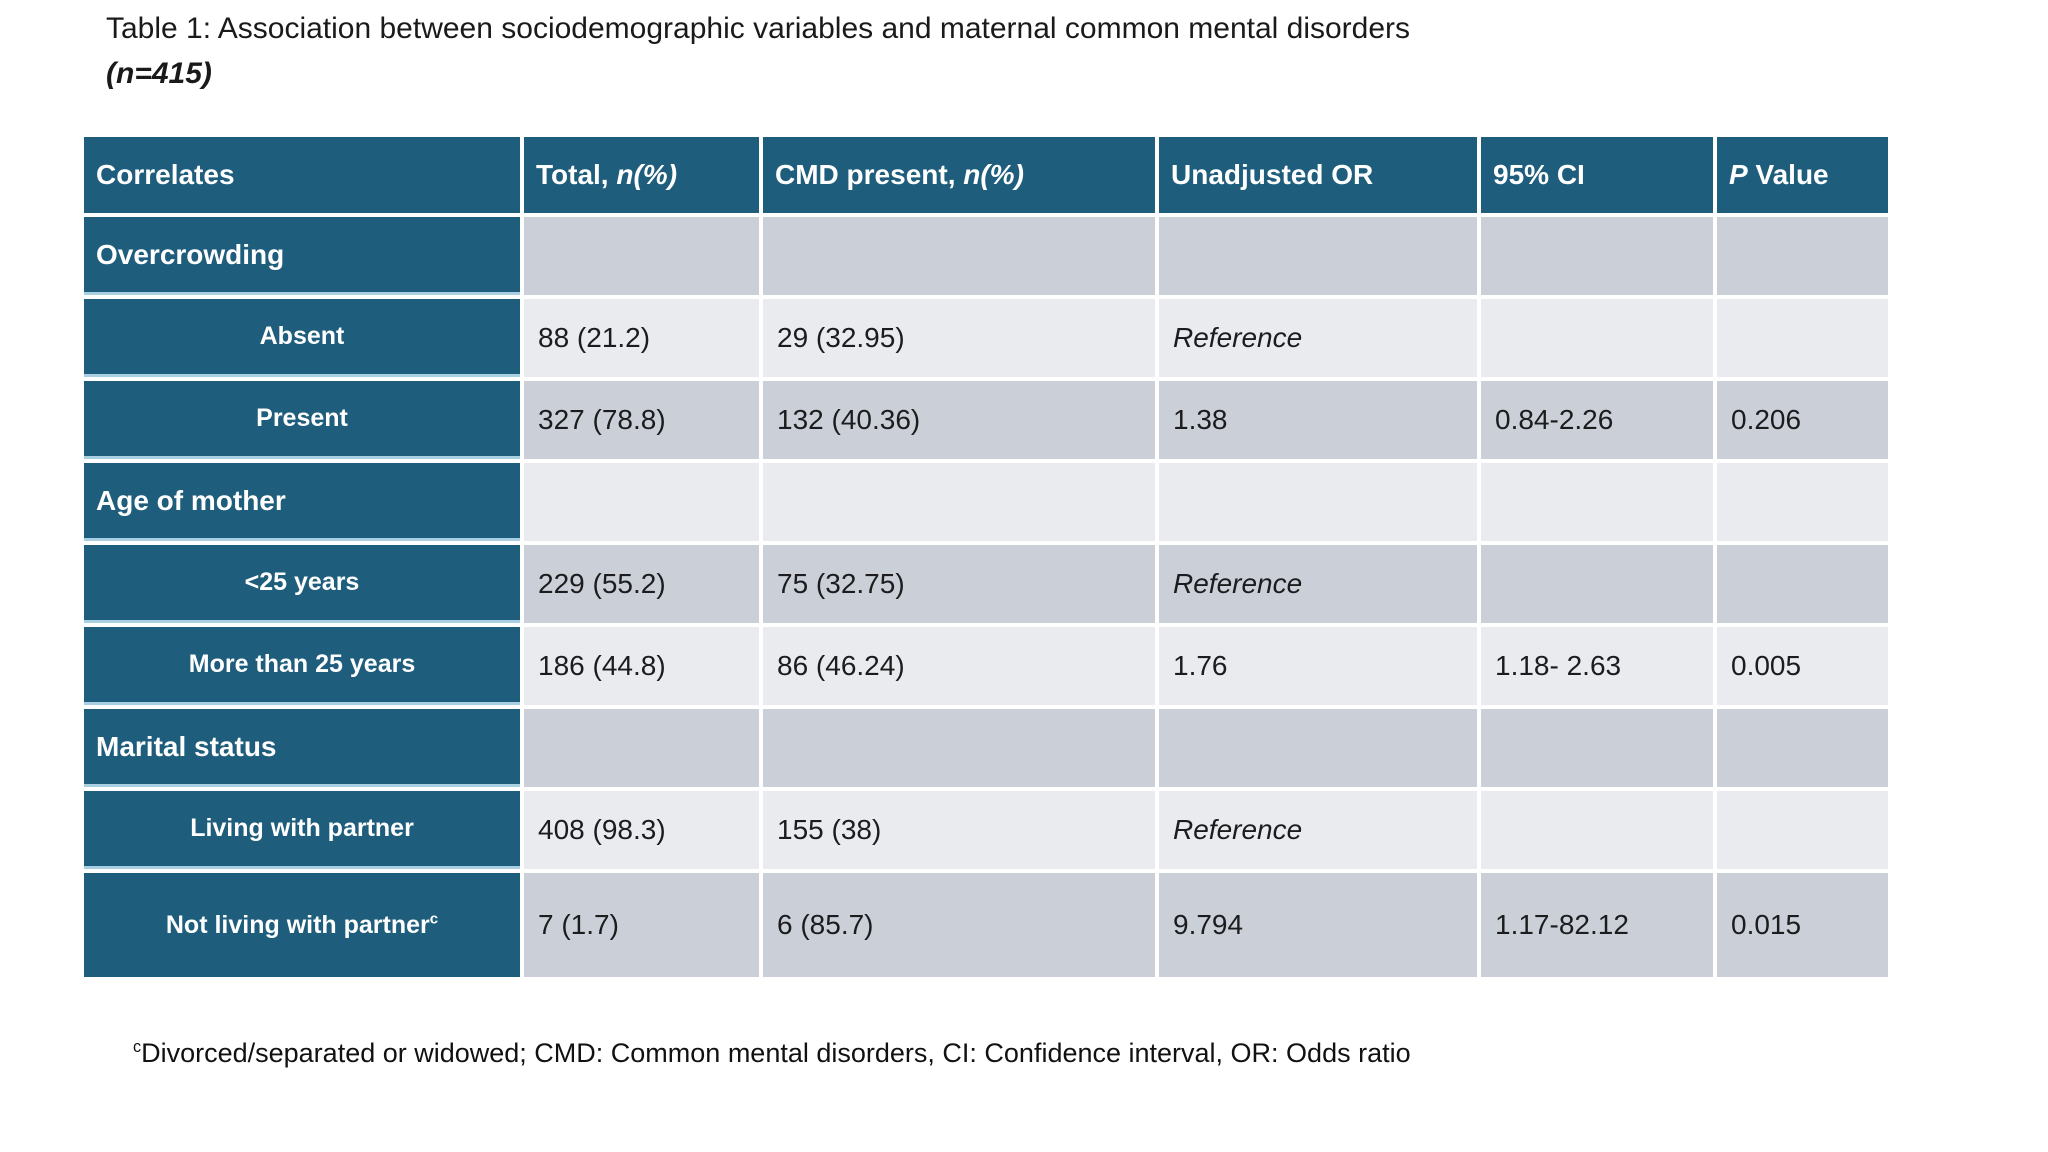 This screenshot has width=2048, height=1152. What do you see at coordinates (137, 1047) in the screenshot?
I see `footnote-marker: c` at bounding box center [137, 1047].